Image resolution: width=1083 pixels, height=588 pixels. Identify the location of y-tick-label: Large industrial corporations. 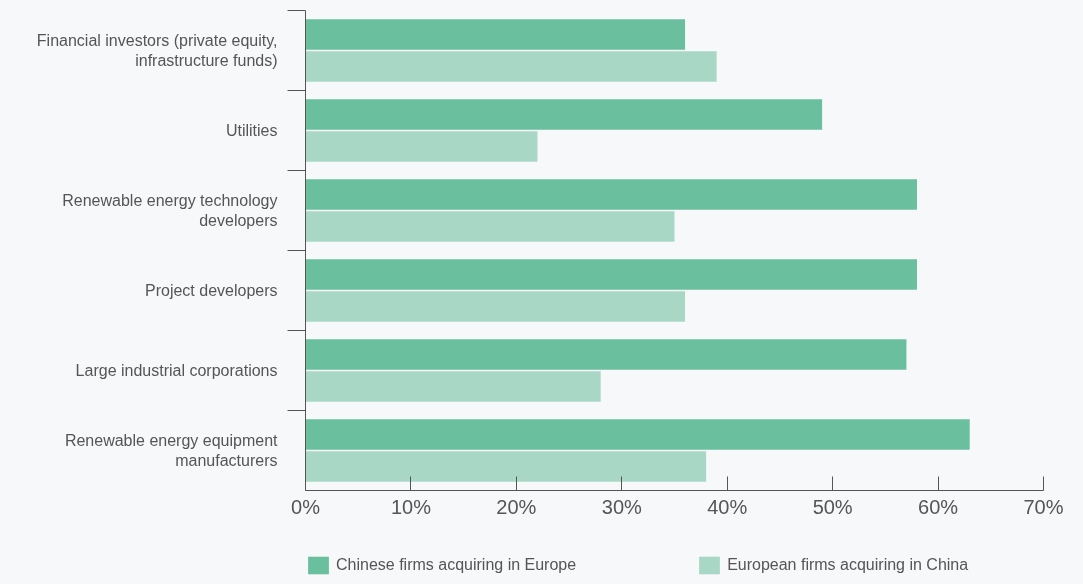
(176, 370).